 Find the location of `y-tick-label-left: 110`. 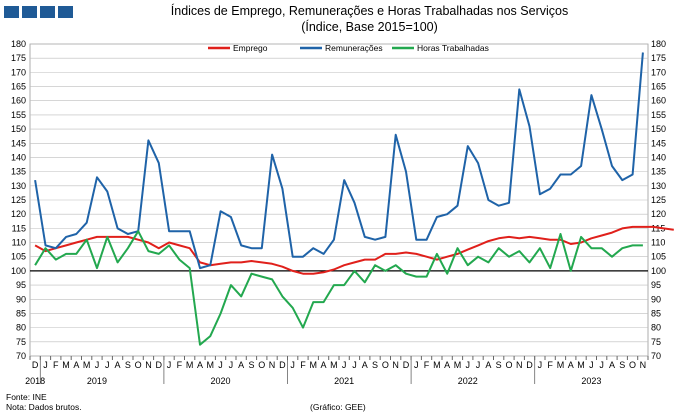

y-tick-label-left: 110 is located at coordinates (19, 243).